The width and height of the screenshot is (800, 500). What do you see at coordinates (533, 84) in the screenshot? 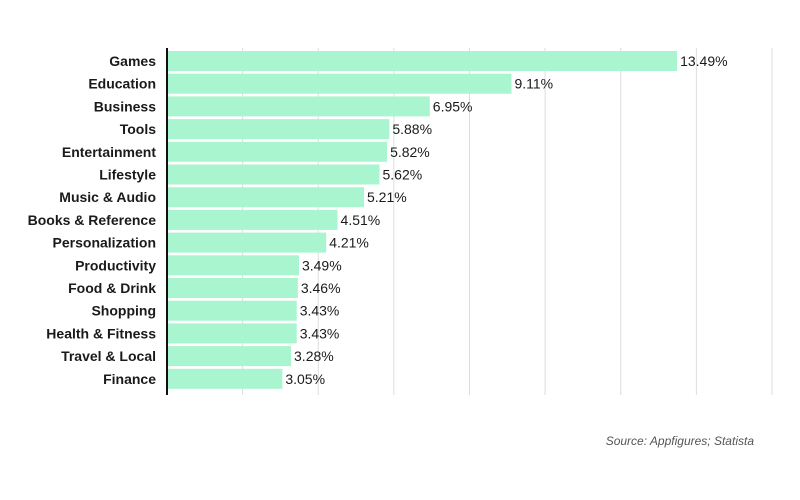
I see `value-label: 9.11%` at bounding box center [533, 84].